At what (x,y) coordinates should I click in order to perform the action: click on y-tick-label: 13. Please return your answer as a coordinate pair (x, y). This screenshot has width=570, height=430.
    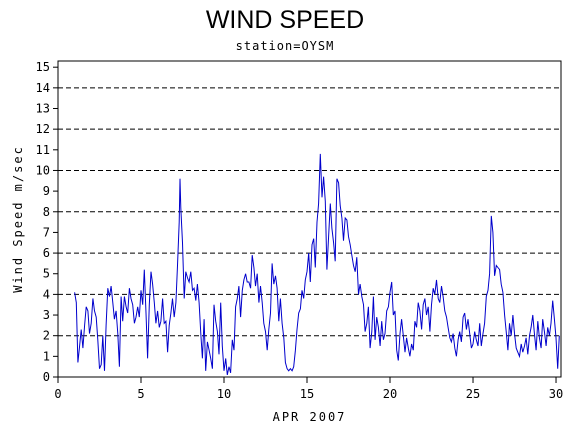
    Looking at the image, I should click on (43, 109).